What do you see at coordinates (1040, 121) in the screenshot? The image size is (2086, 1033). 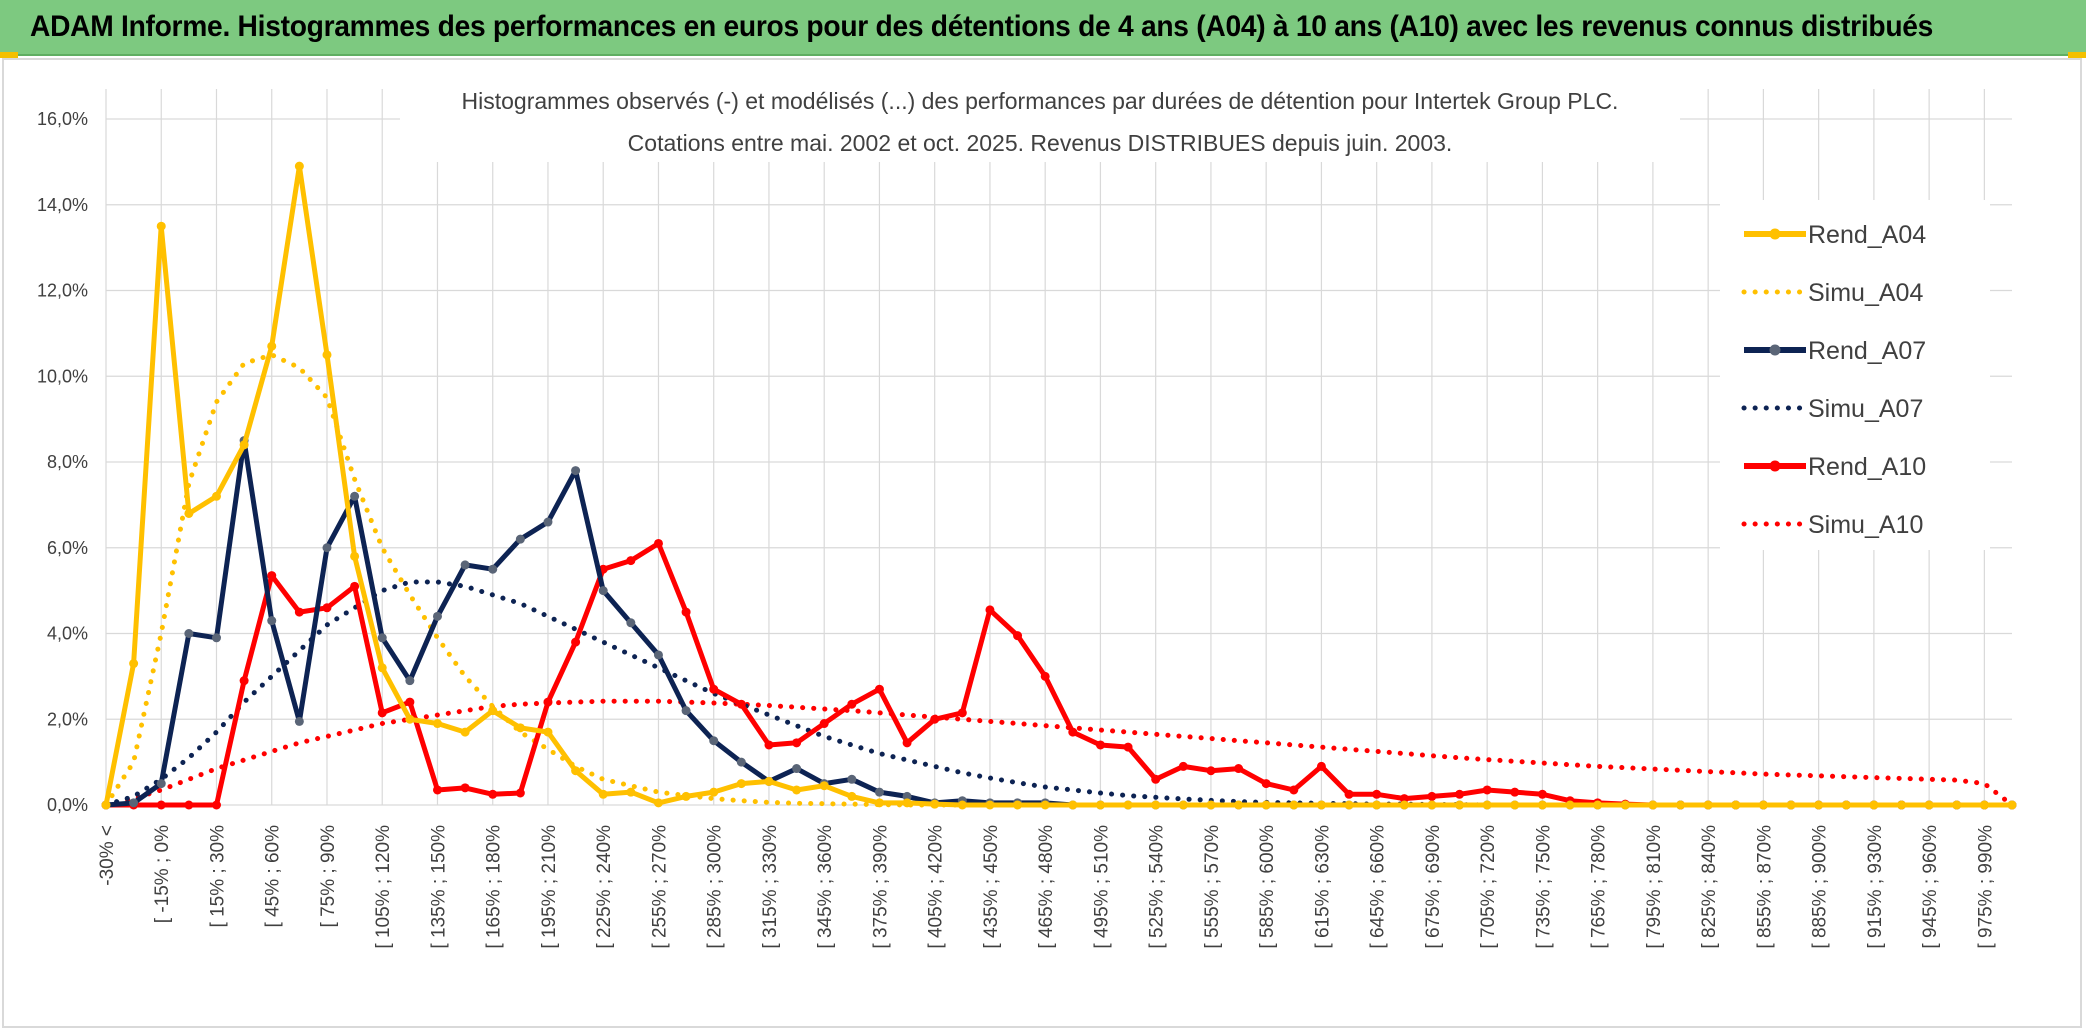 I see `title-background` at bounding box center [1040, 121].